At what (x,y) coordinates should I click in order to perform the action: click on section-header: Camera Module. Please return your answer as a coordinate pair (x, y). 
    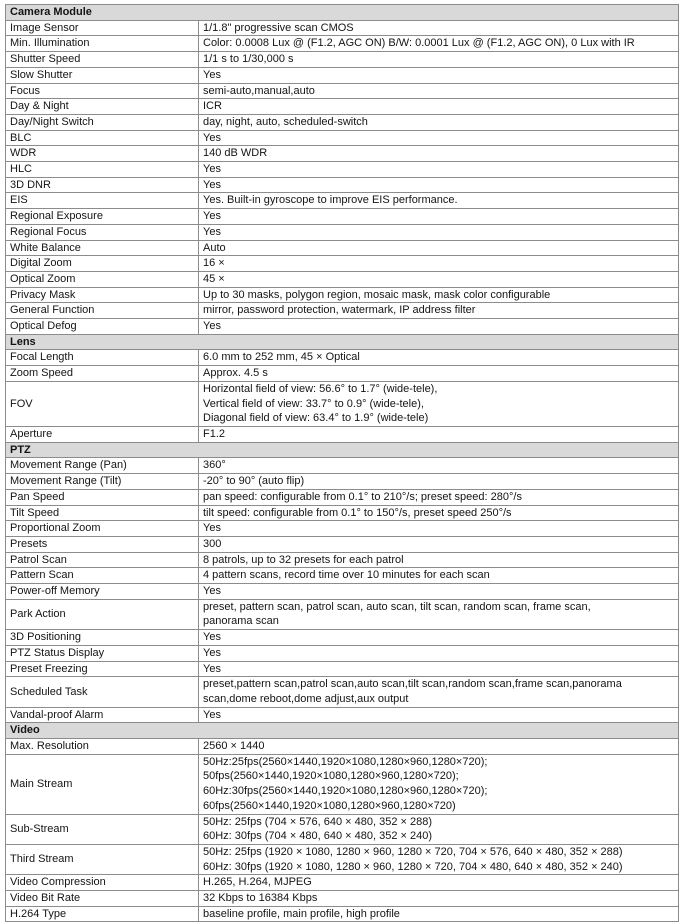
    Looking at the image, I should click on (342, 12).